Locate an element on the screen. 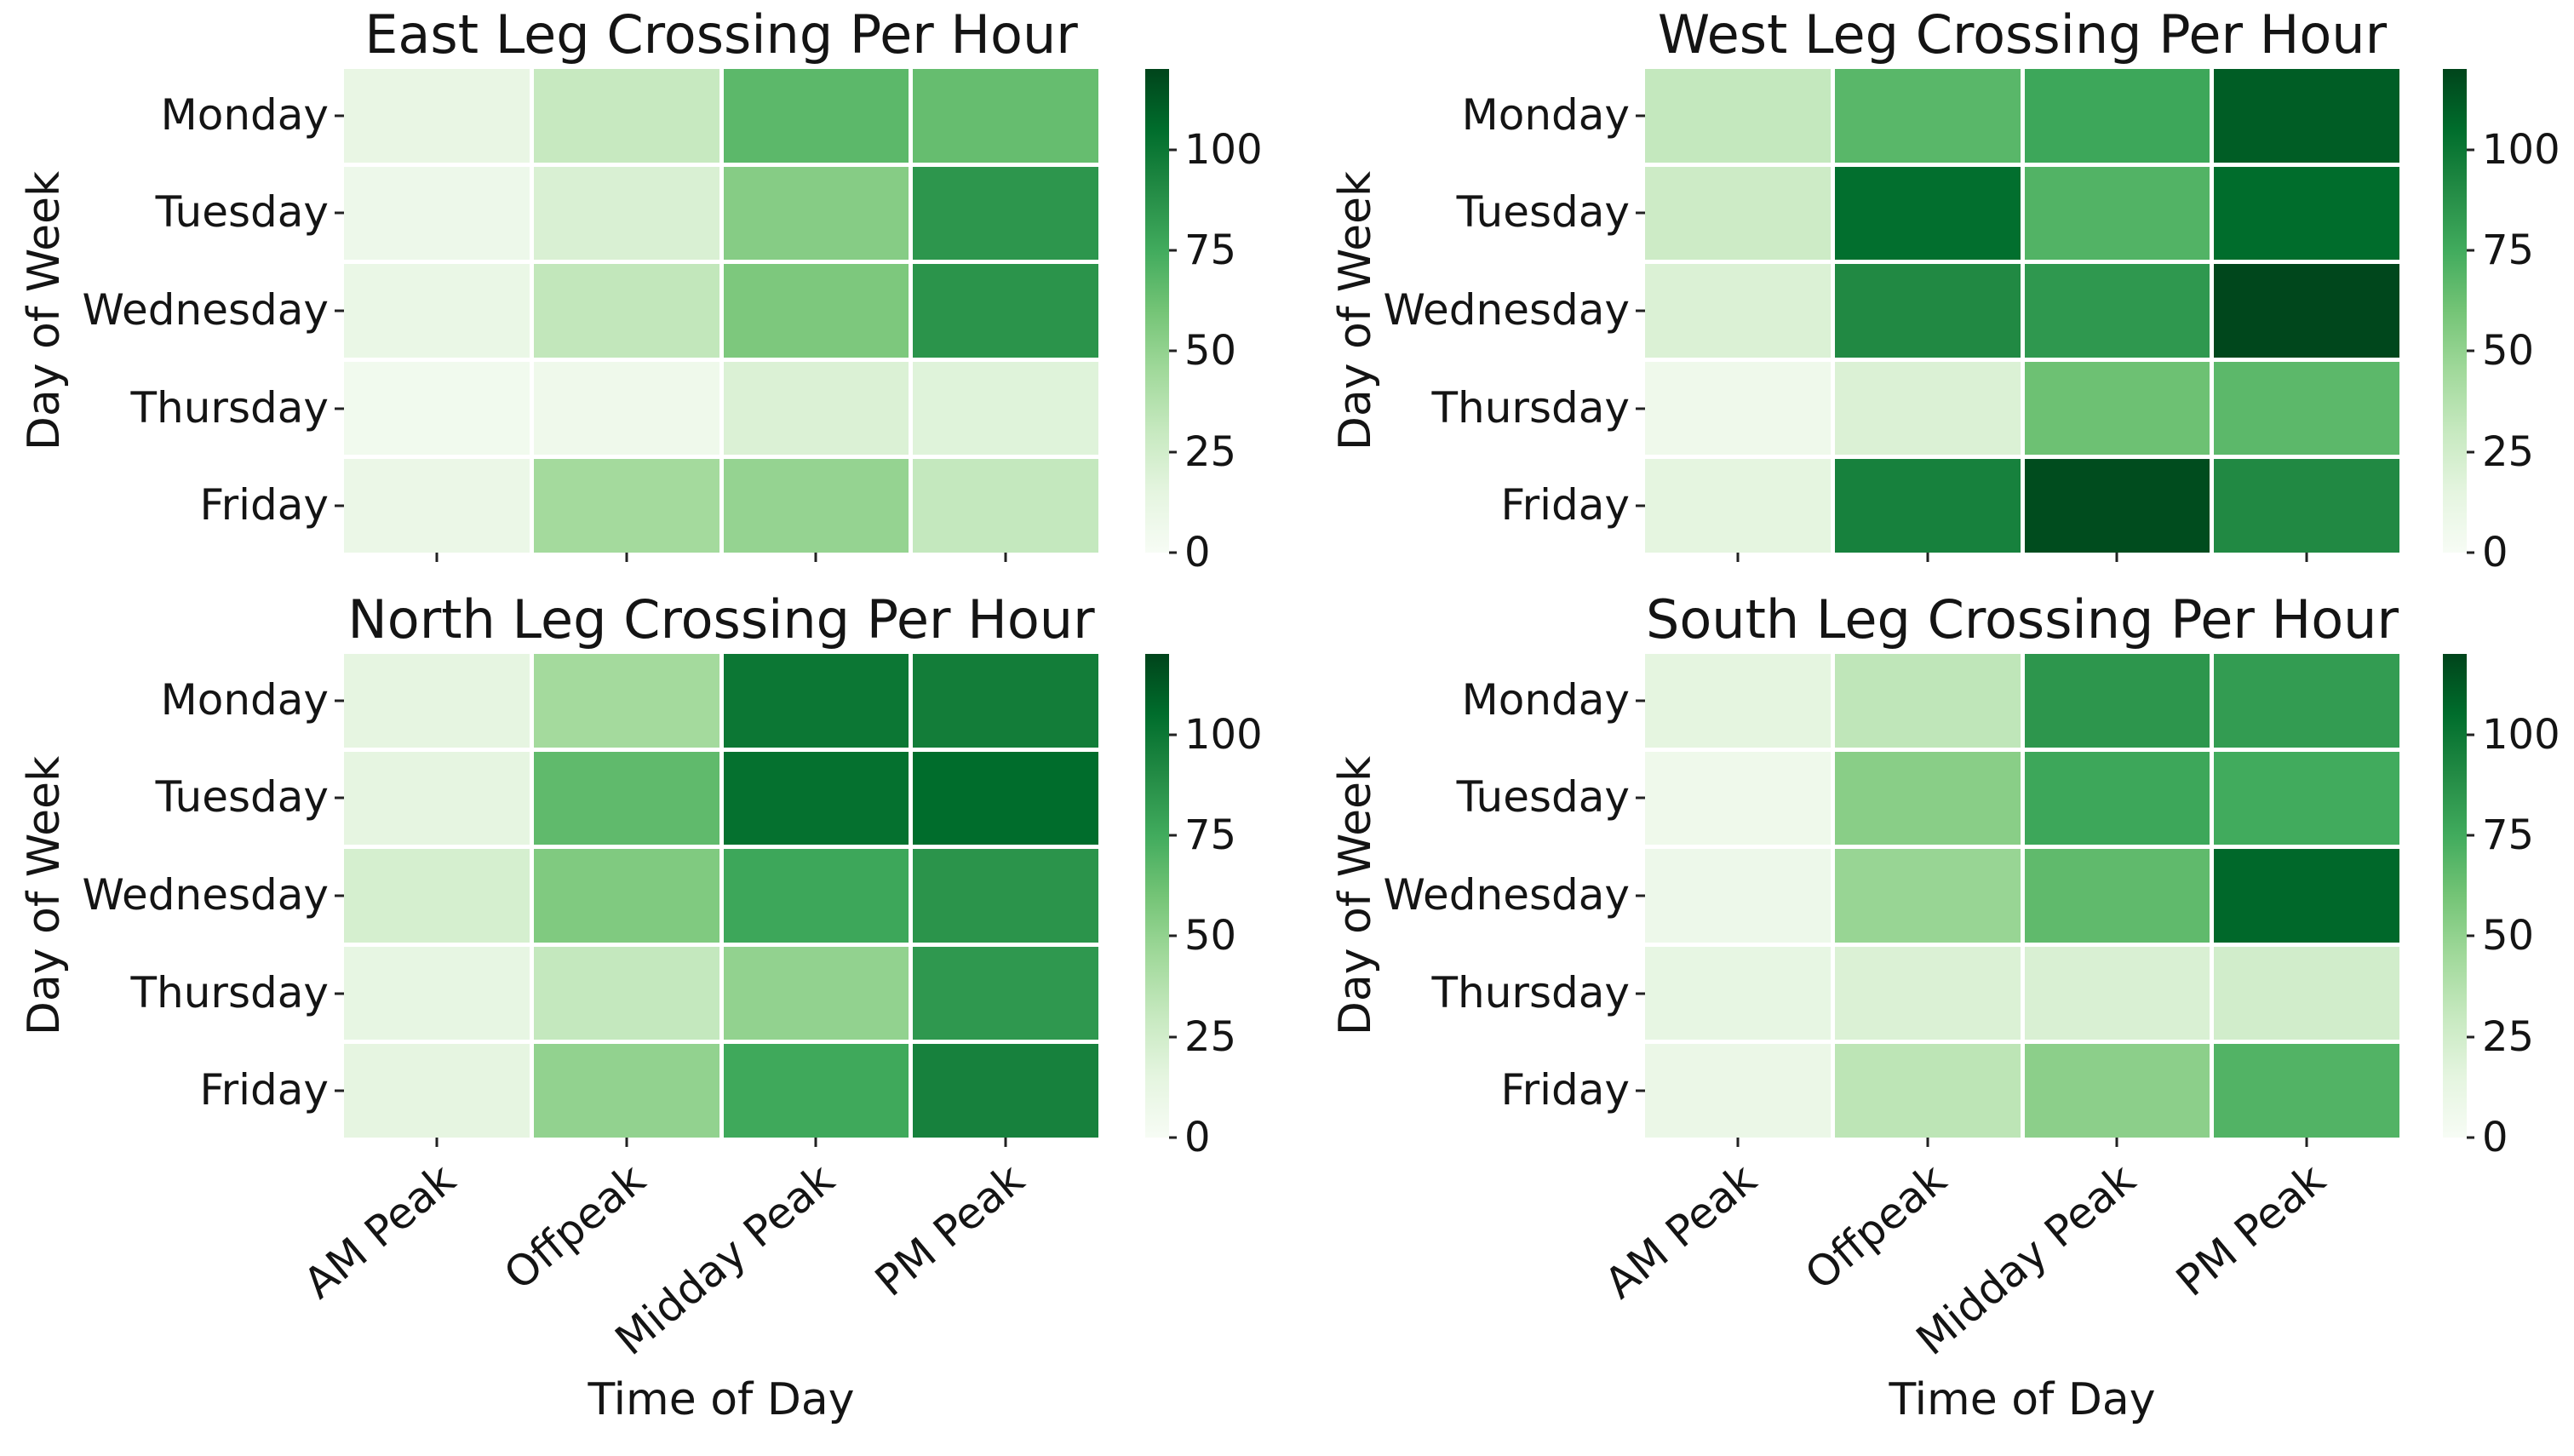 Image resolution: width=2574 pixels, height=1456 pixels. colorbar-tick-label: 50 is located at coordinates (2509, 351).